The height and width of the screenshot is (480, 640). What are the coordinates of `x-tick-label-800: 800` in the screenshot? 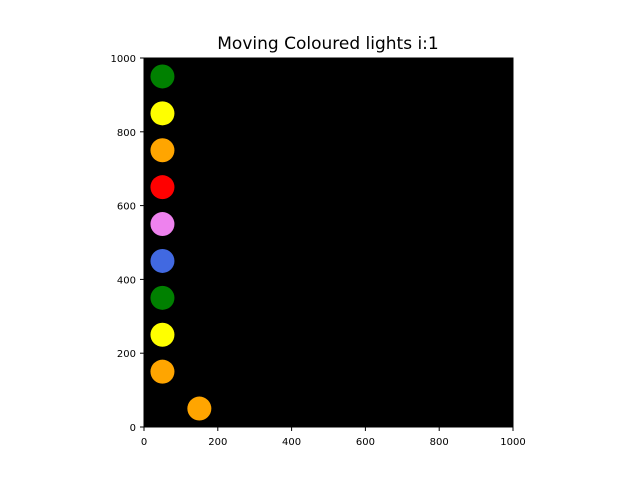 It's located at (439, 442).